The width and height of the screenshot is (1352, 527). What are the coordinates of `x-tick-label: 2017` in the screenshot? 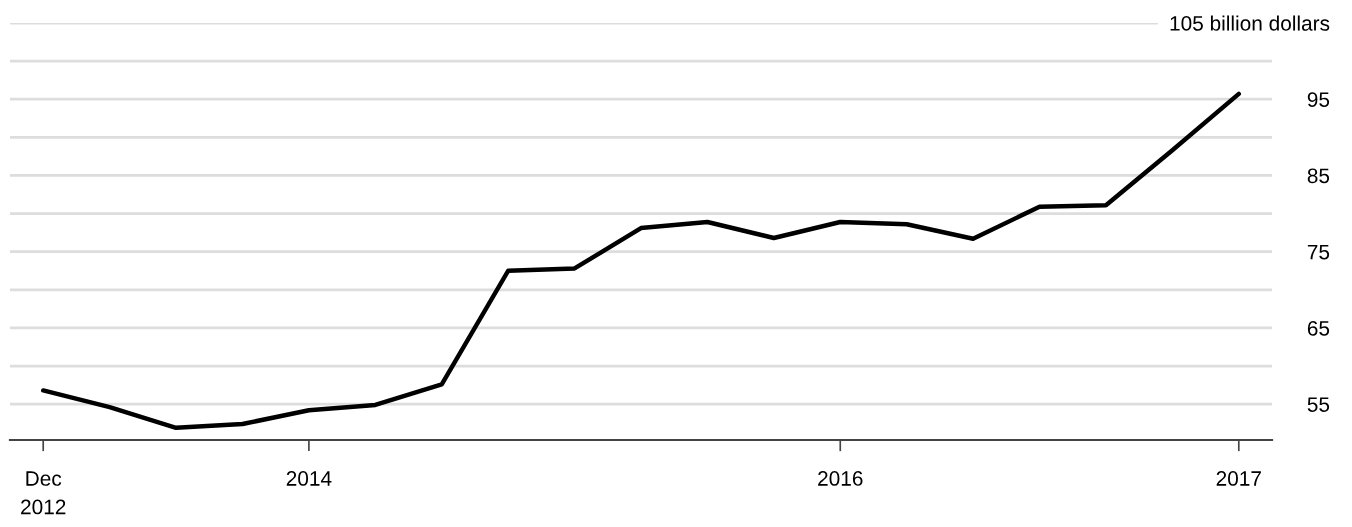 It's located at (1238, 478).